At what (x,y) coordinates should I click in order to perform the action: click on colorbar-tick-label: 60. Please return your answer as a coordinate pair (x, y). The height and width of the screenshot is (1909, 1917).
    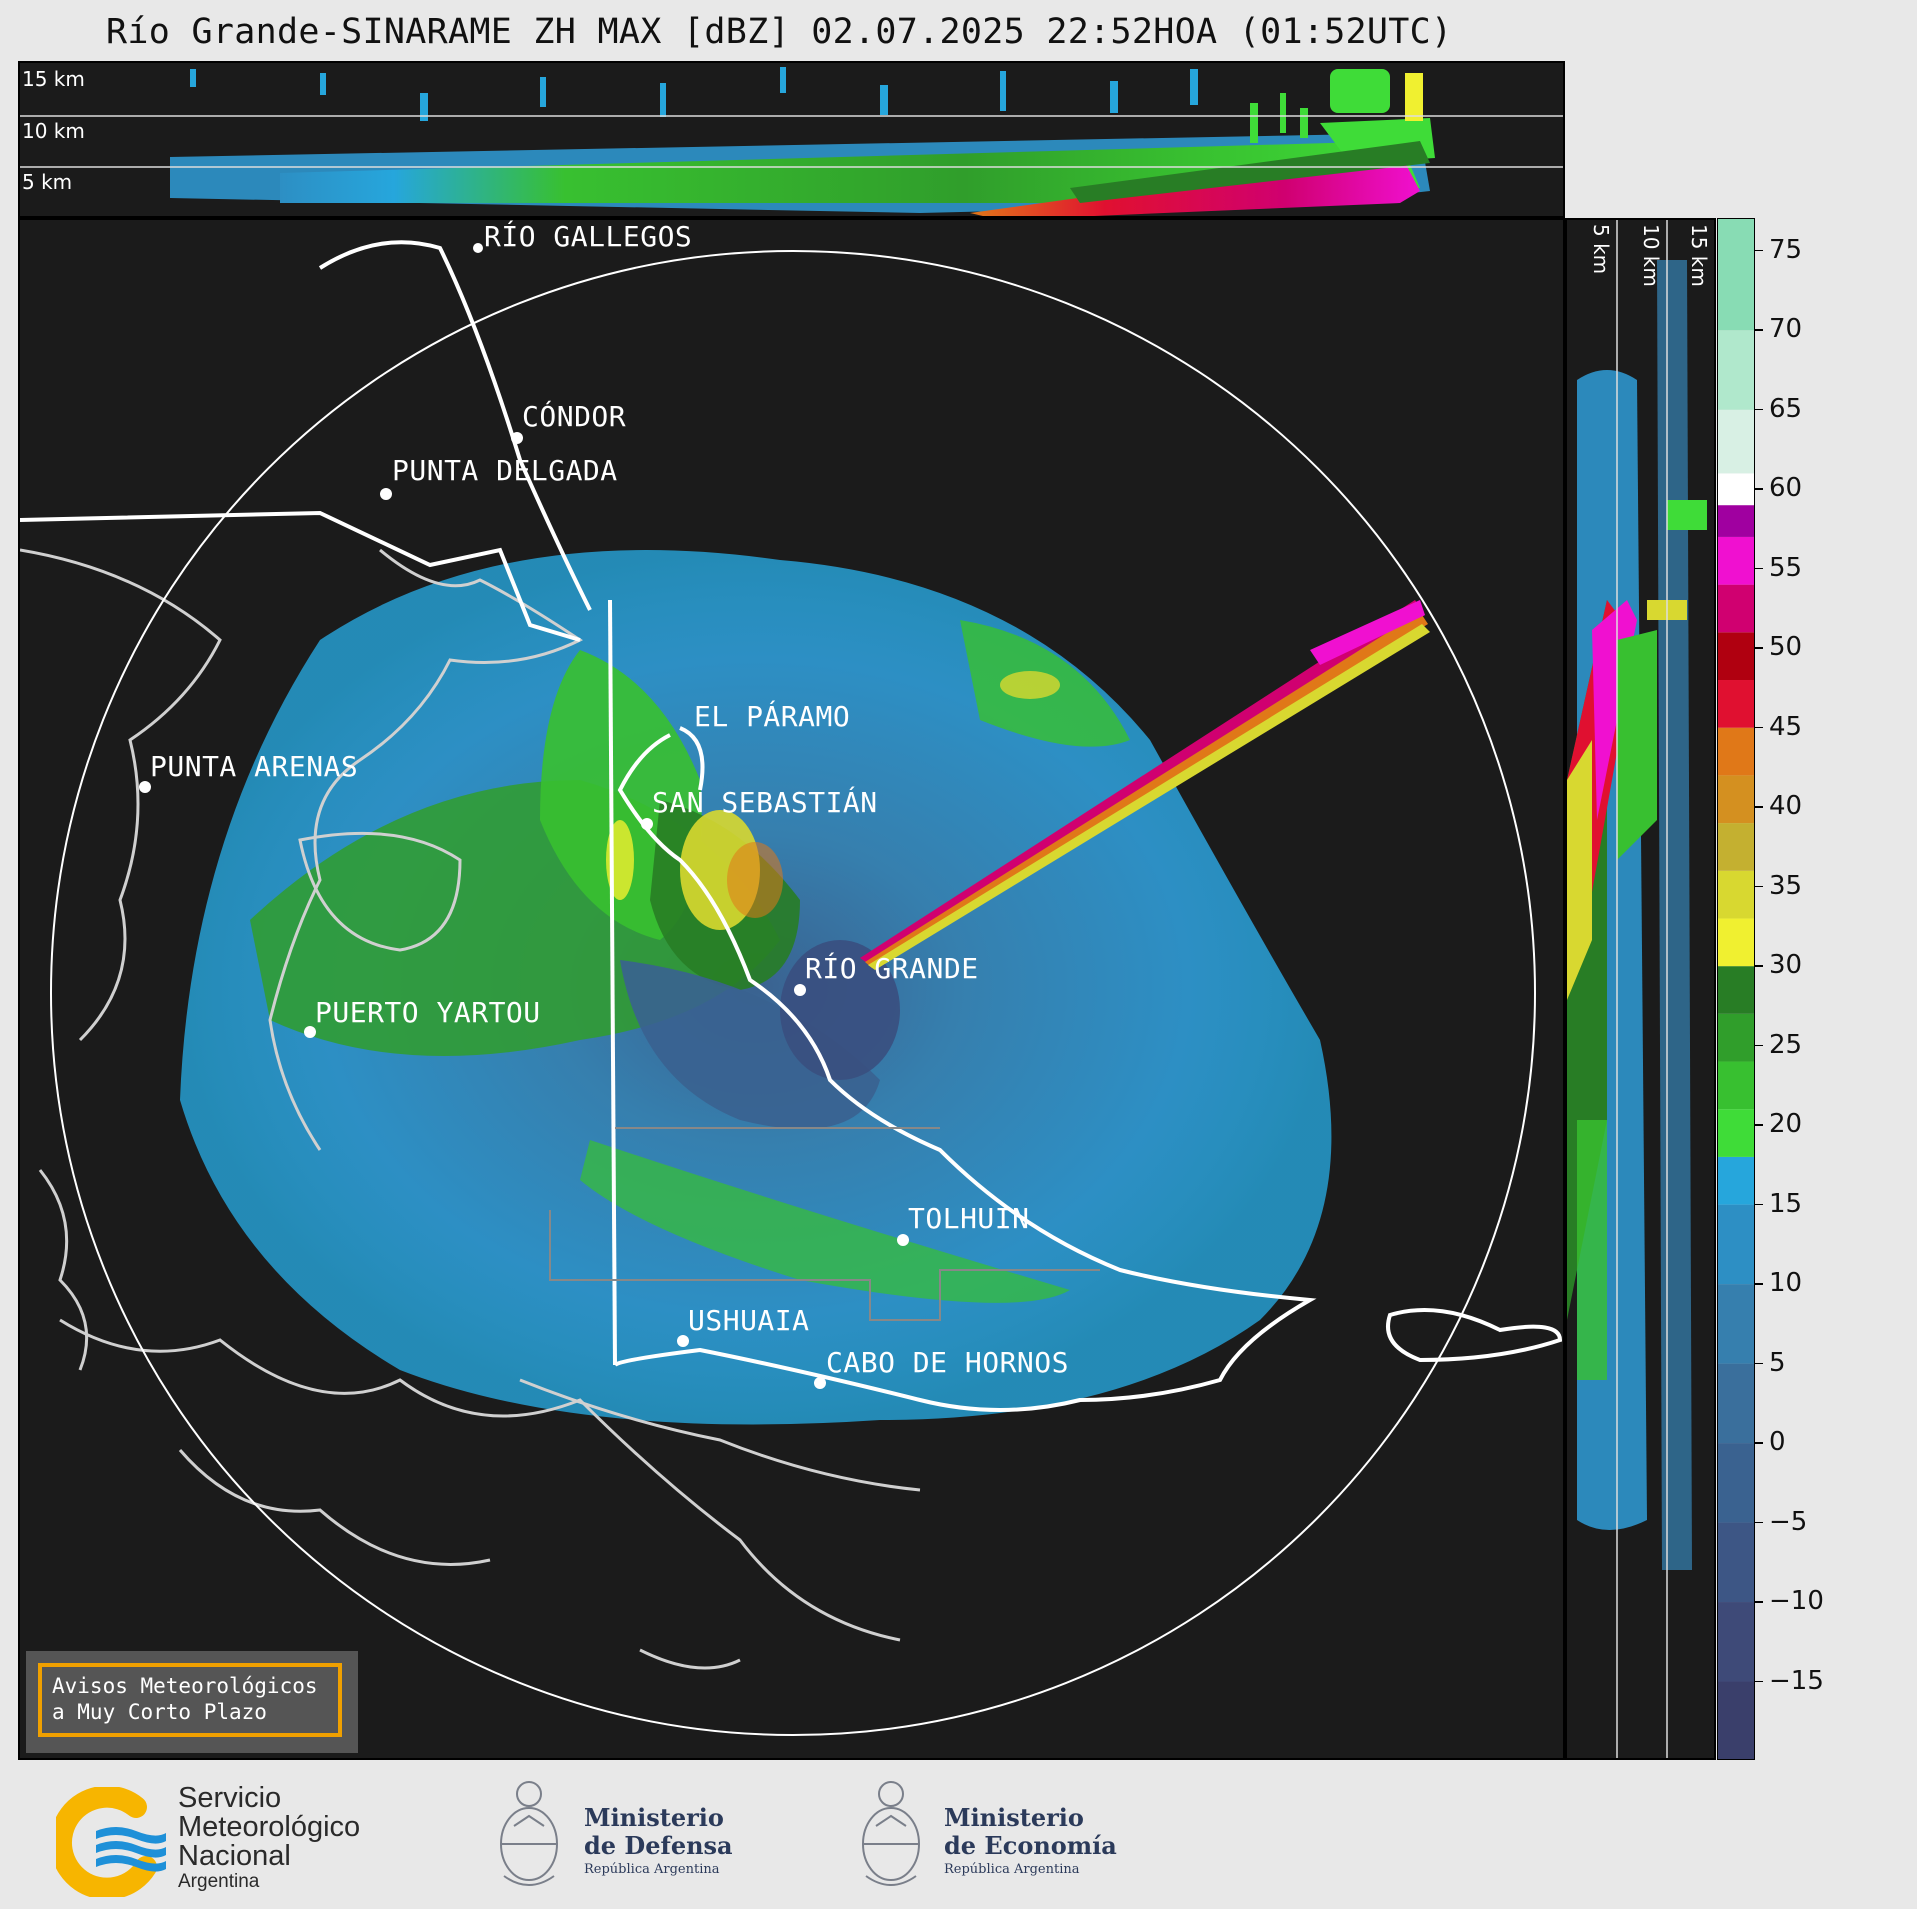
    Looking at the image, I should click on (1786, 488).